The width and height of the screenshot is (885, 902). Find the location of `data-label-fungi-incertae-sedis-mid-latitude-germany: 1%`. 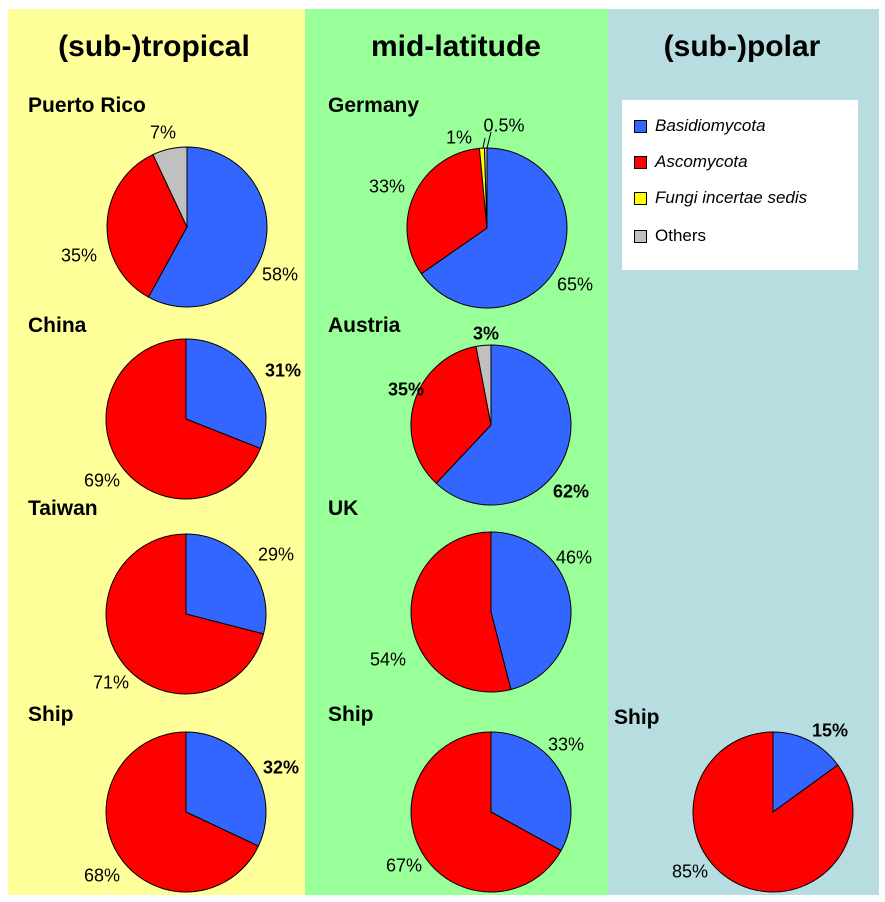

data-label-fungi-incertae-sedis-mid-latitude-germany: 1% is located at coordinates (459, 137).